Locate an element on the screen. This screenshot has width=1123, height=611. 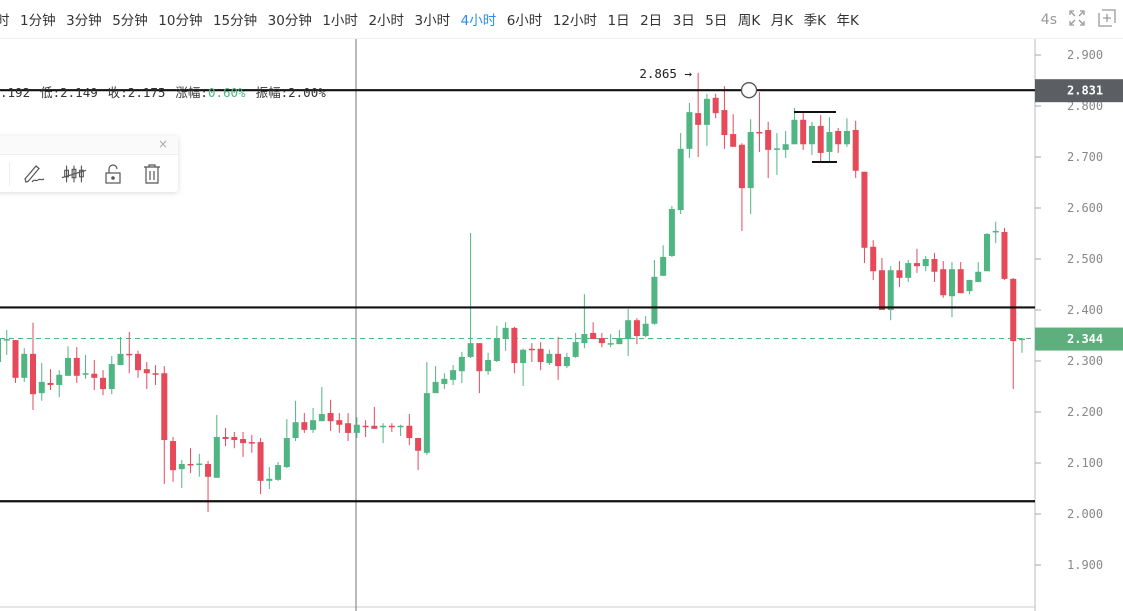
interval-tab-19: 季K is located at coordinates (814, 21).